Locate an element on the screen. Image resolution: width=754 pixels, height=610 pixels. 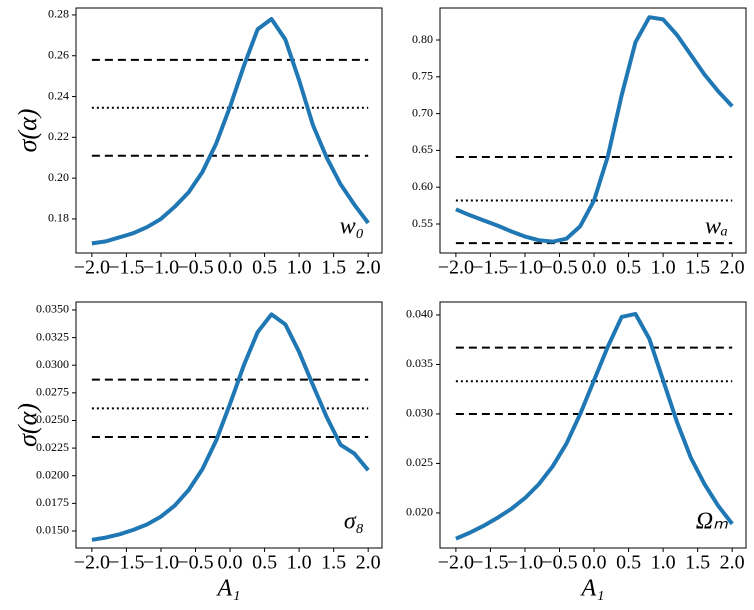
y-tick-label: 0.26 is located at coordinates (58, 54).